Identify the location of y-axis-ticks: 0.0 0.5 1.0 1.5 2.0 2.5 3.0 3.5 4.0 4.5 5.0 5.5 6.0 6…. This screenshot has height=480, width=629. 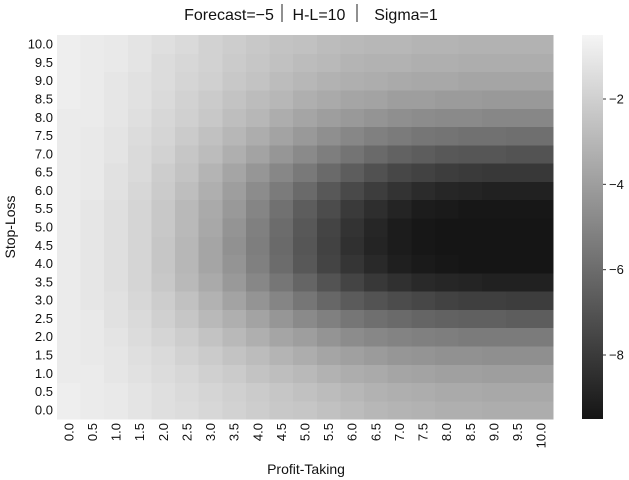
(40, 227).